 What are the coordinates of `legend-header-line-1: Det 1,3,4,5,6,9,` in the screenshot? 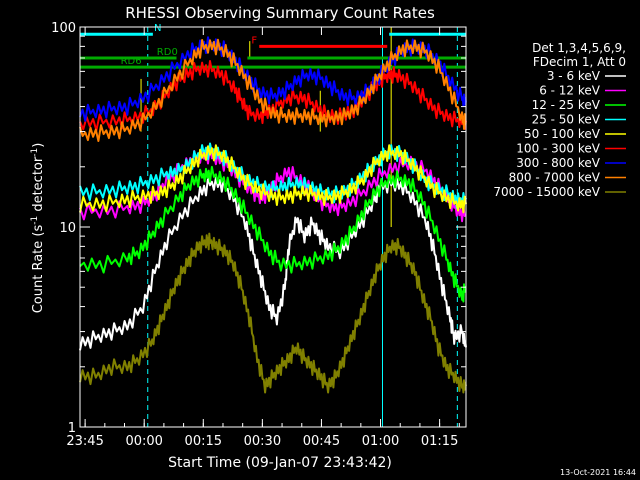 It's located at (579, 48).